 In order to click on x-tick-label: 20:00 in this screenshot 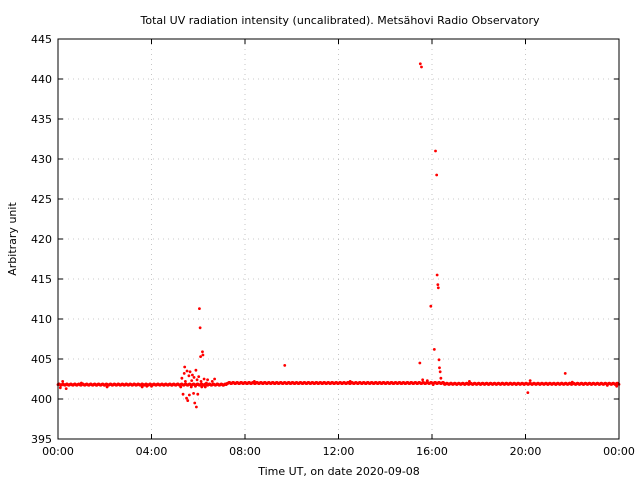, I will do `click(526, 451)`.